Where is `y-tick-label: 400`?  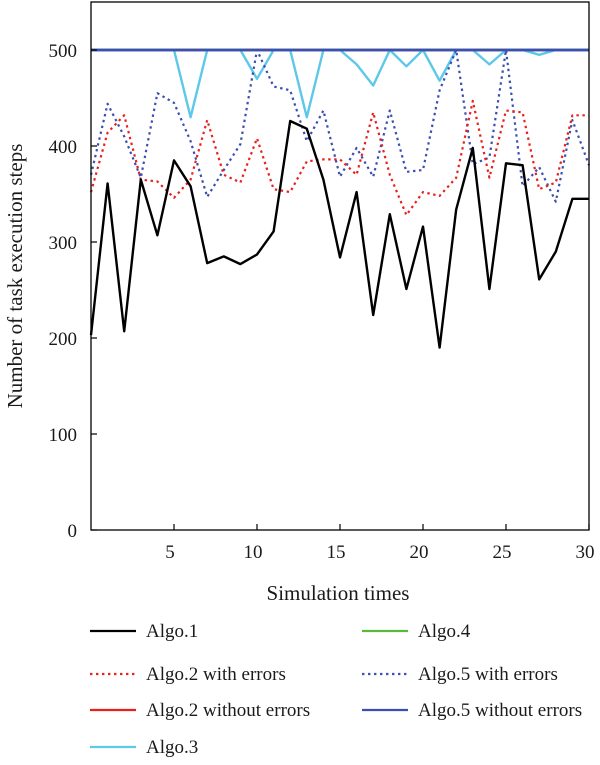 y-tick-label: 400 is located at coordinates (63, 147).